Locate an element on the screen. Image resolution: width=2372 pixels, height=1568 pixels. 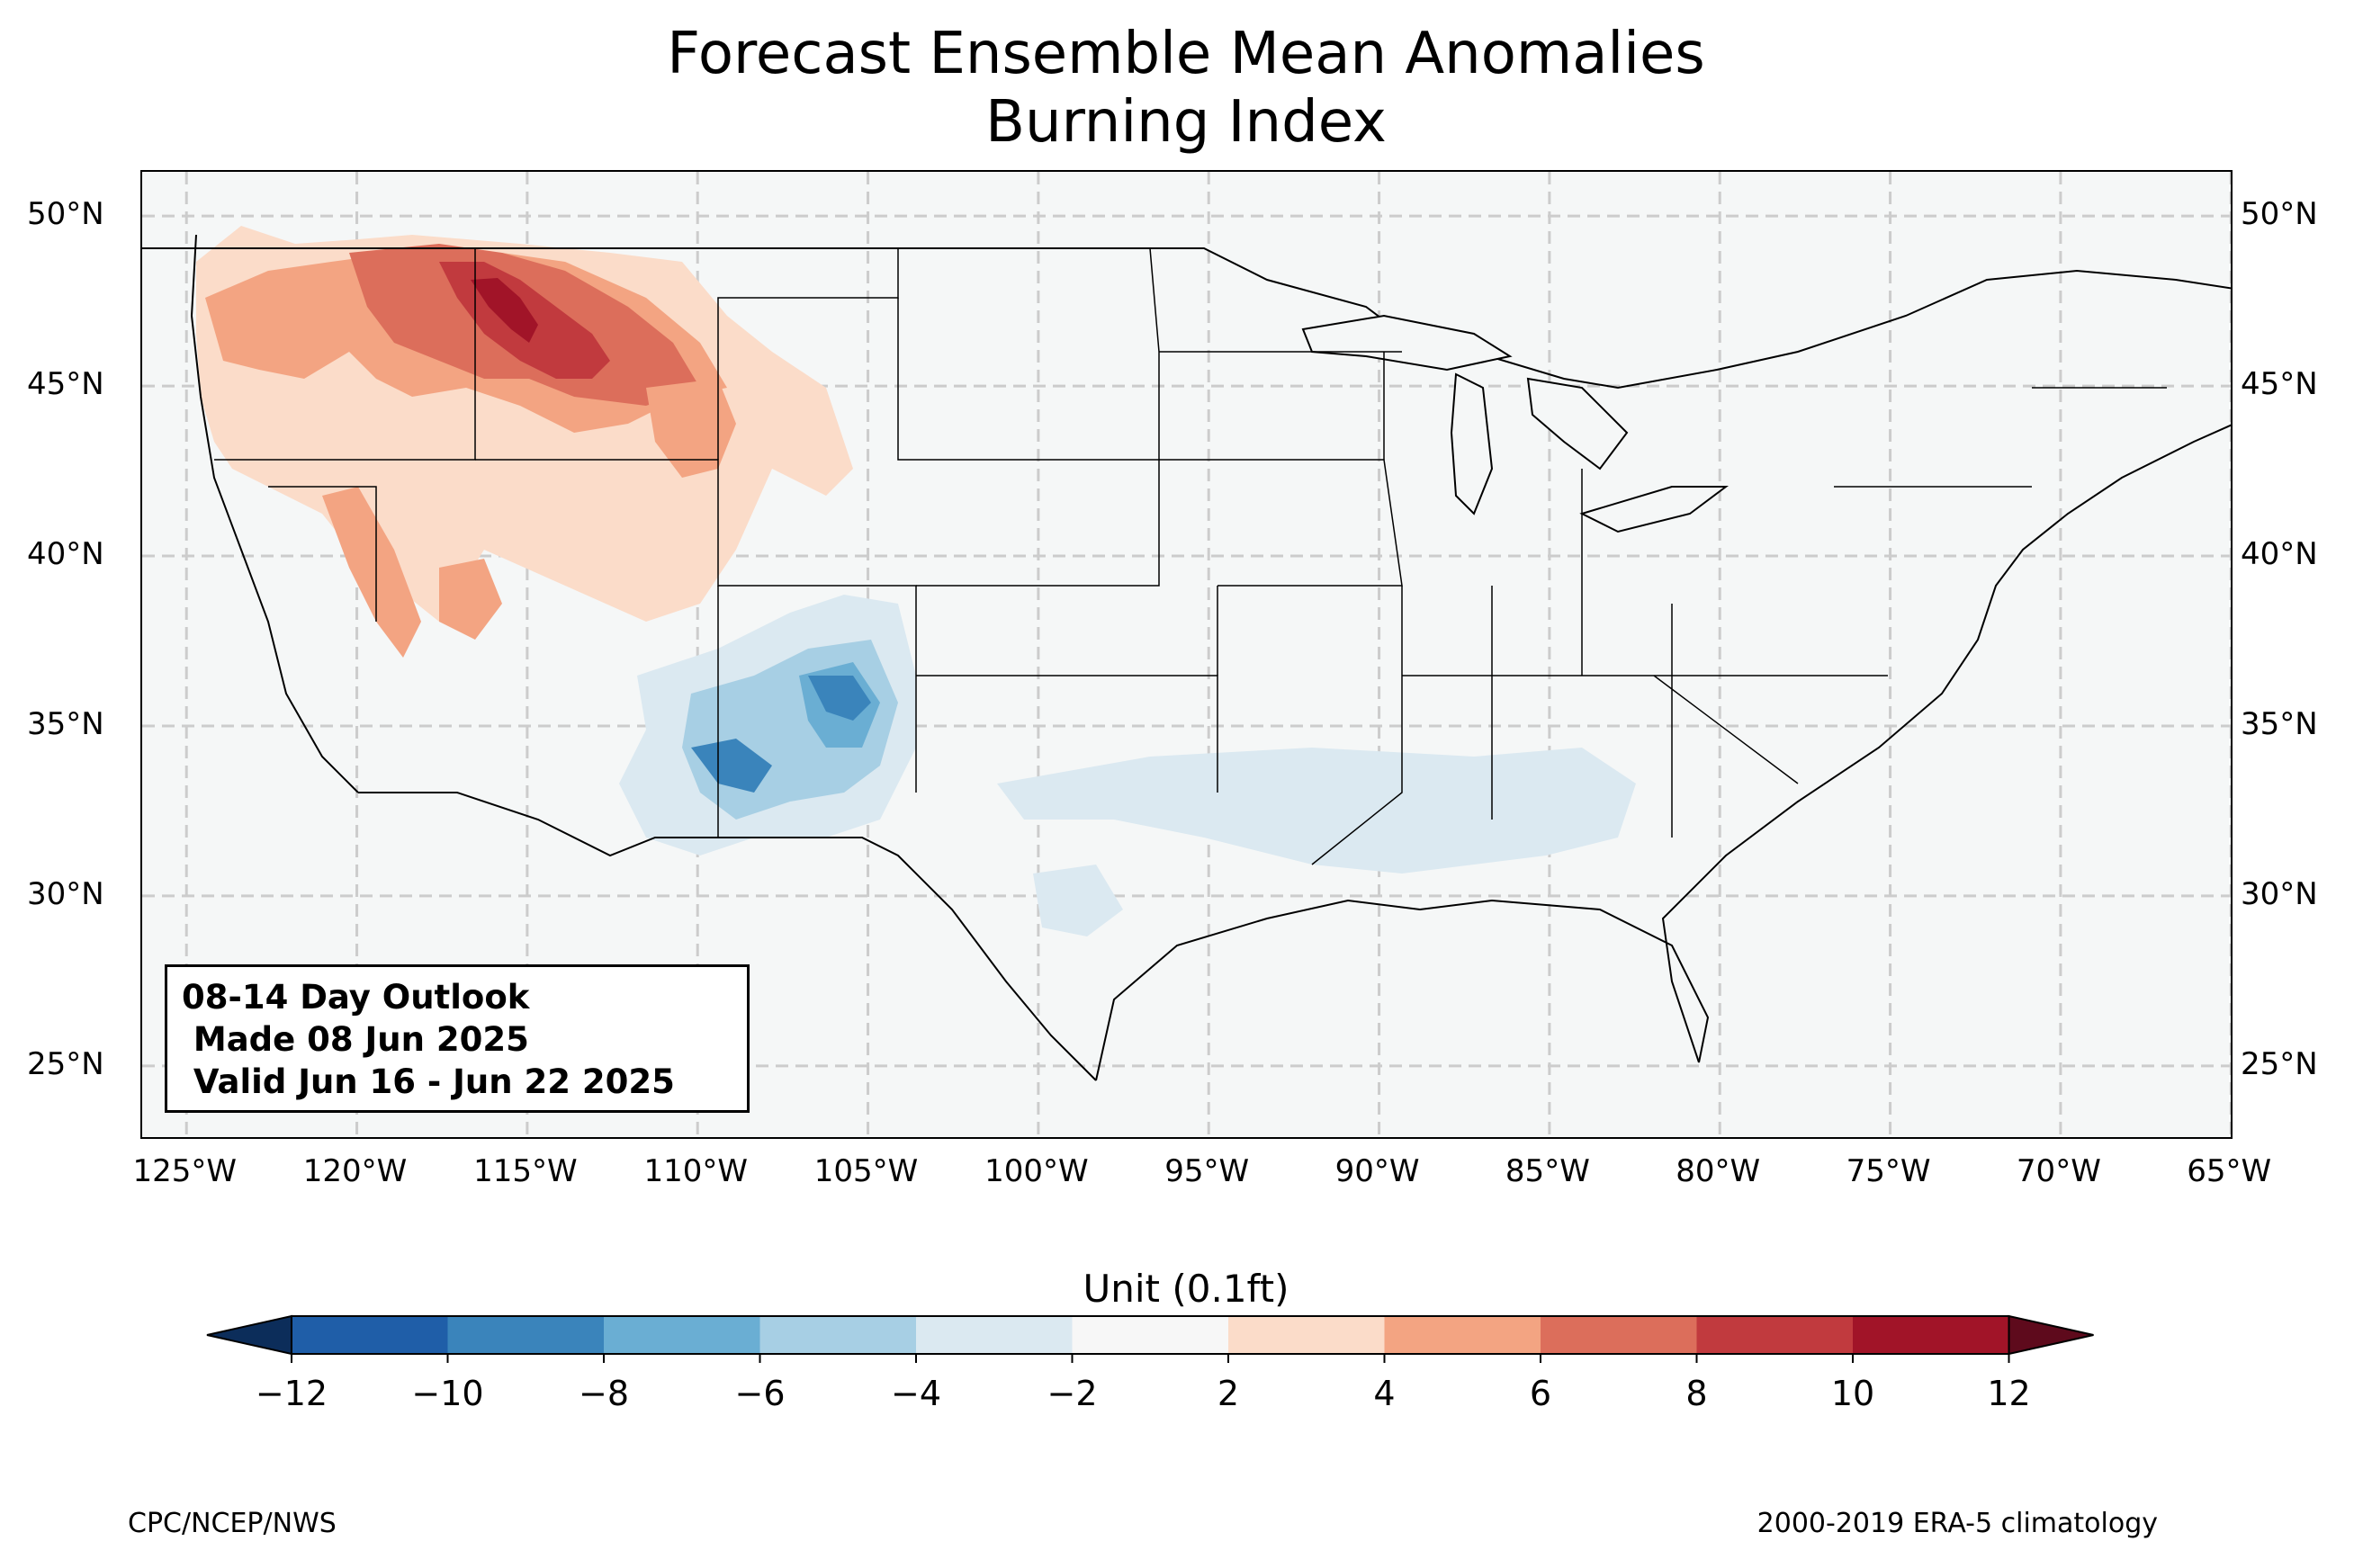
lon-label: 120°W is located at coordinates (355, 1171).